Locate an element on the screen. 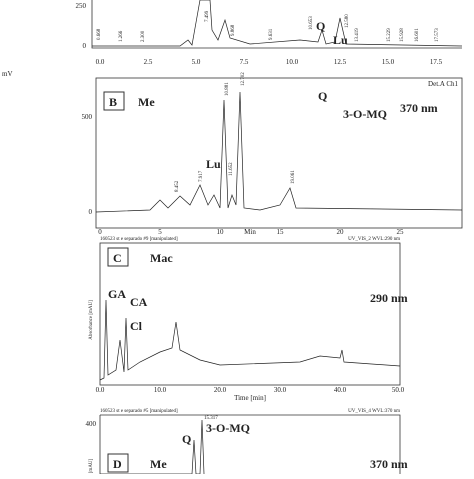 The width and height of the screenshot is (474, 479). rt-label: 15.928 is located at coordinates (402, 35).